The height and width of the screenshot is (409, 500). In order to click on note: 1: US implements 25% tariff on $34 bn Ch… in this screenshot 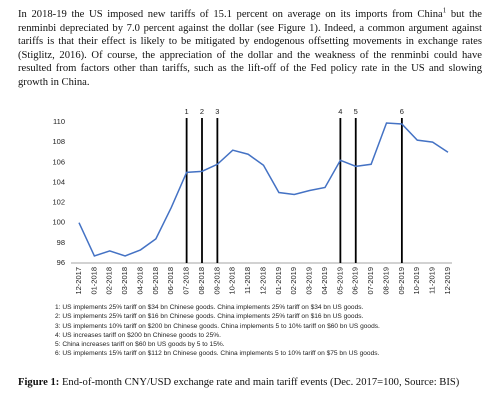, I will do `click(209, 307)`.